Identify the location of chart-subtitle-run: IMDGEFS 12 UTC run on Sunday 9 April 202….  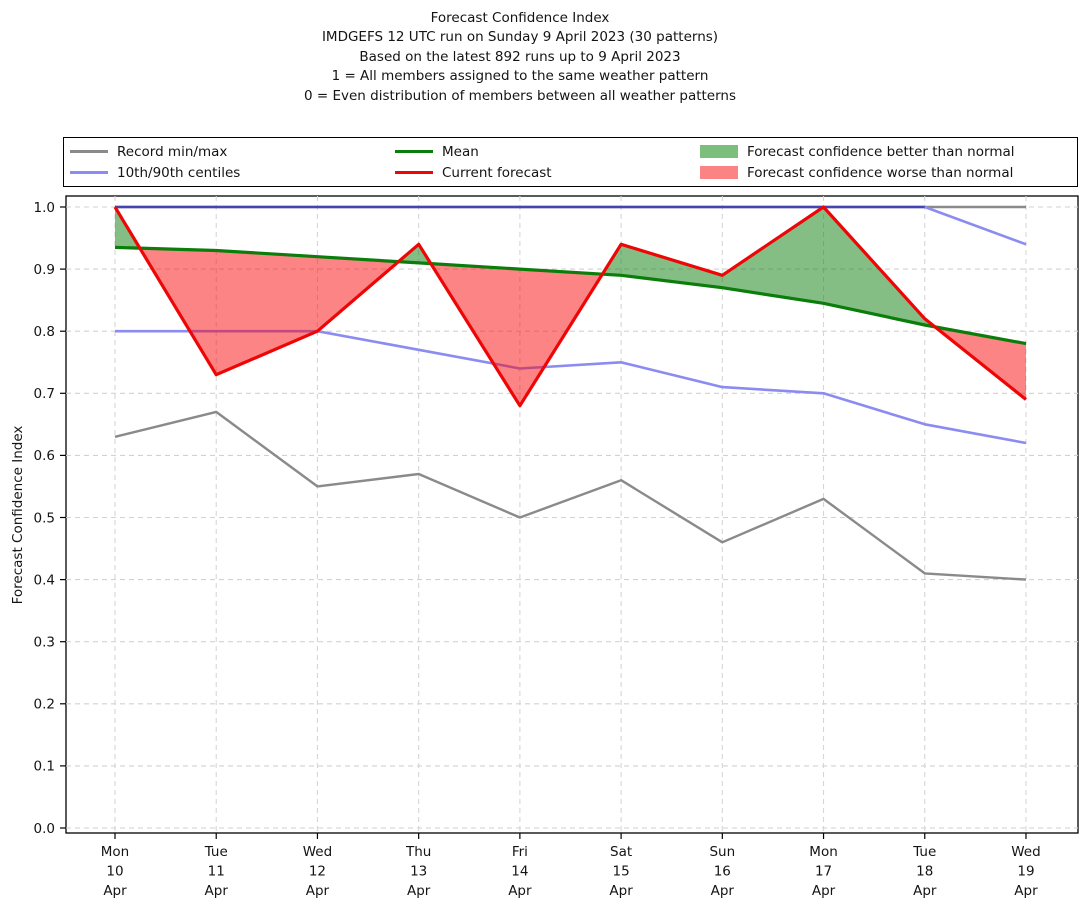
(520, 37).